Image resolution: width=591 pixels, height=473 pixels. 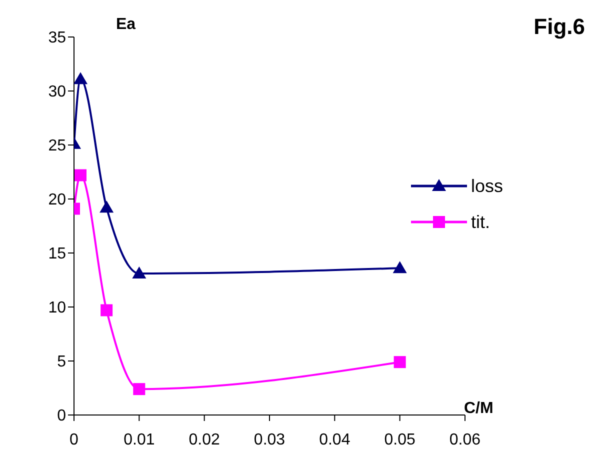 I want to click on y-tick-label: 5, so click(x=61, y=362).